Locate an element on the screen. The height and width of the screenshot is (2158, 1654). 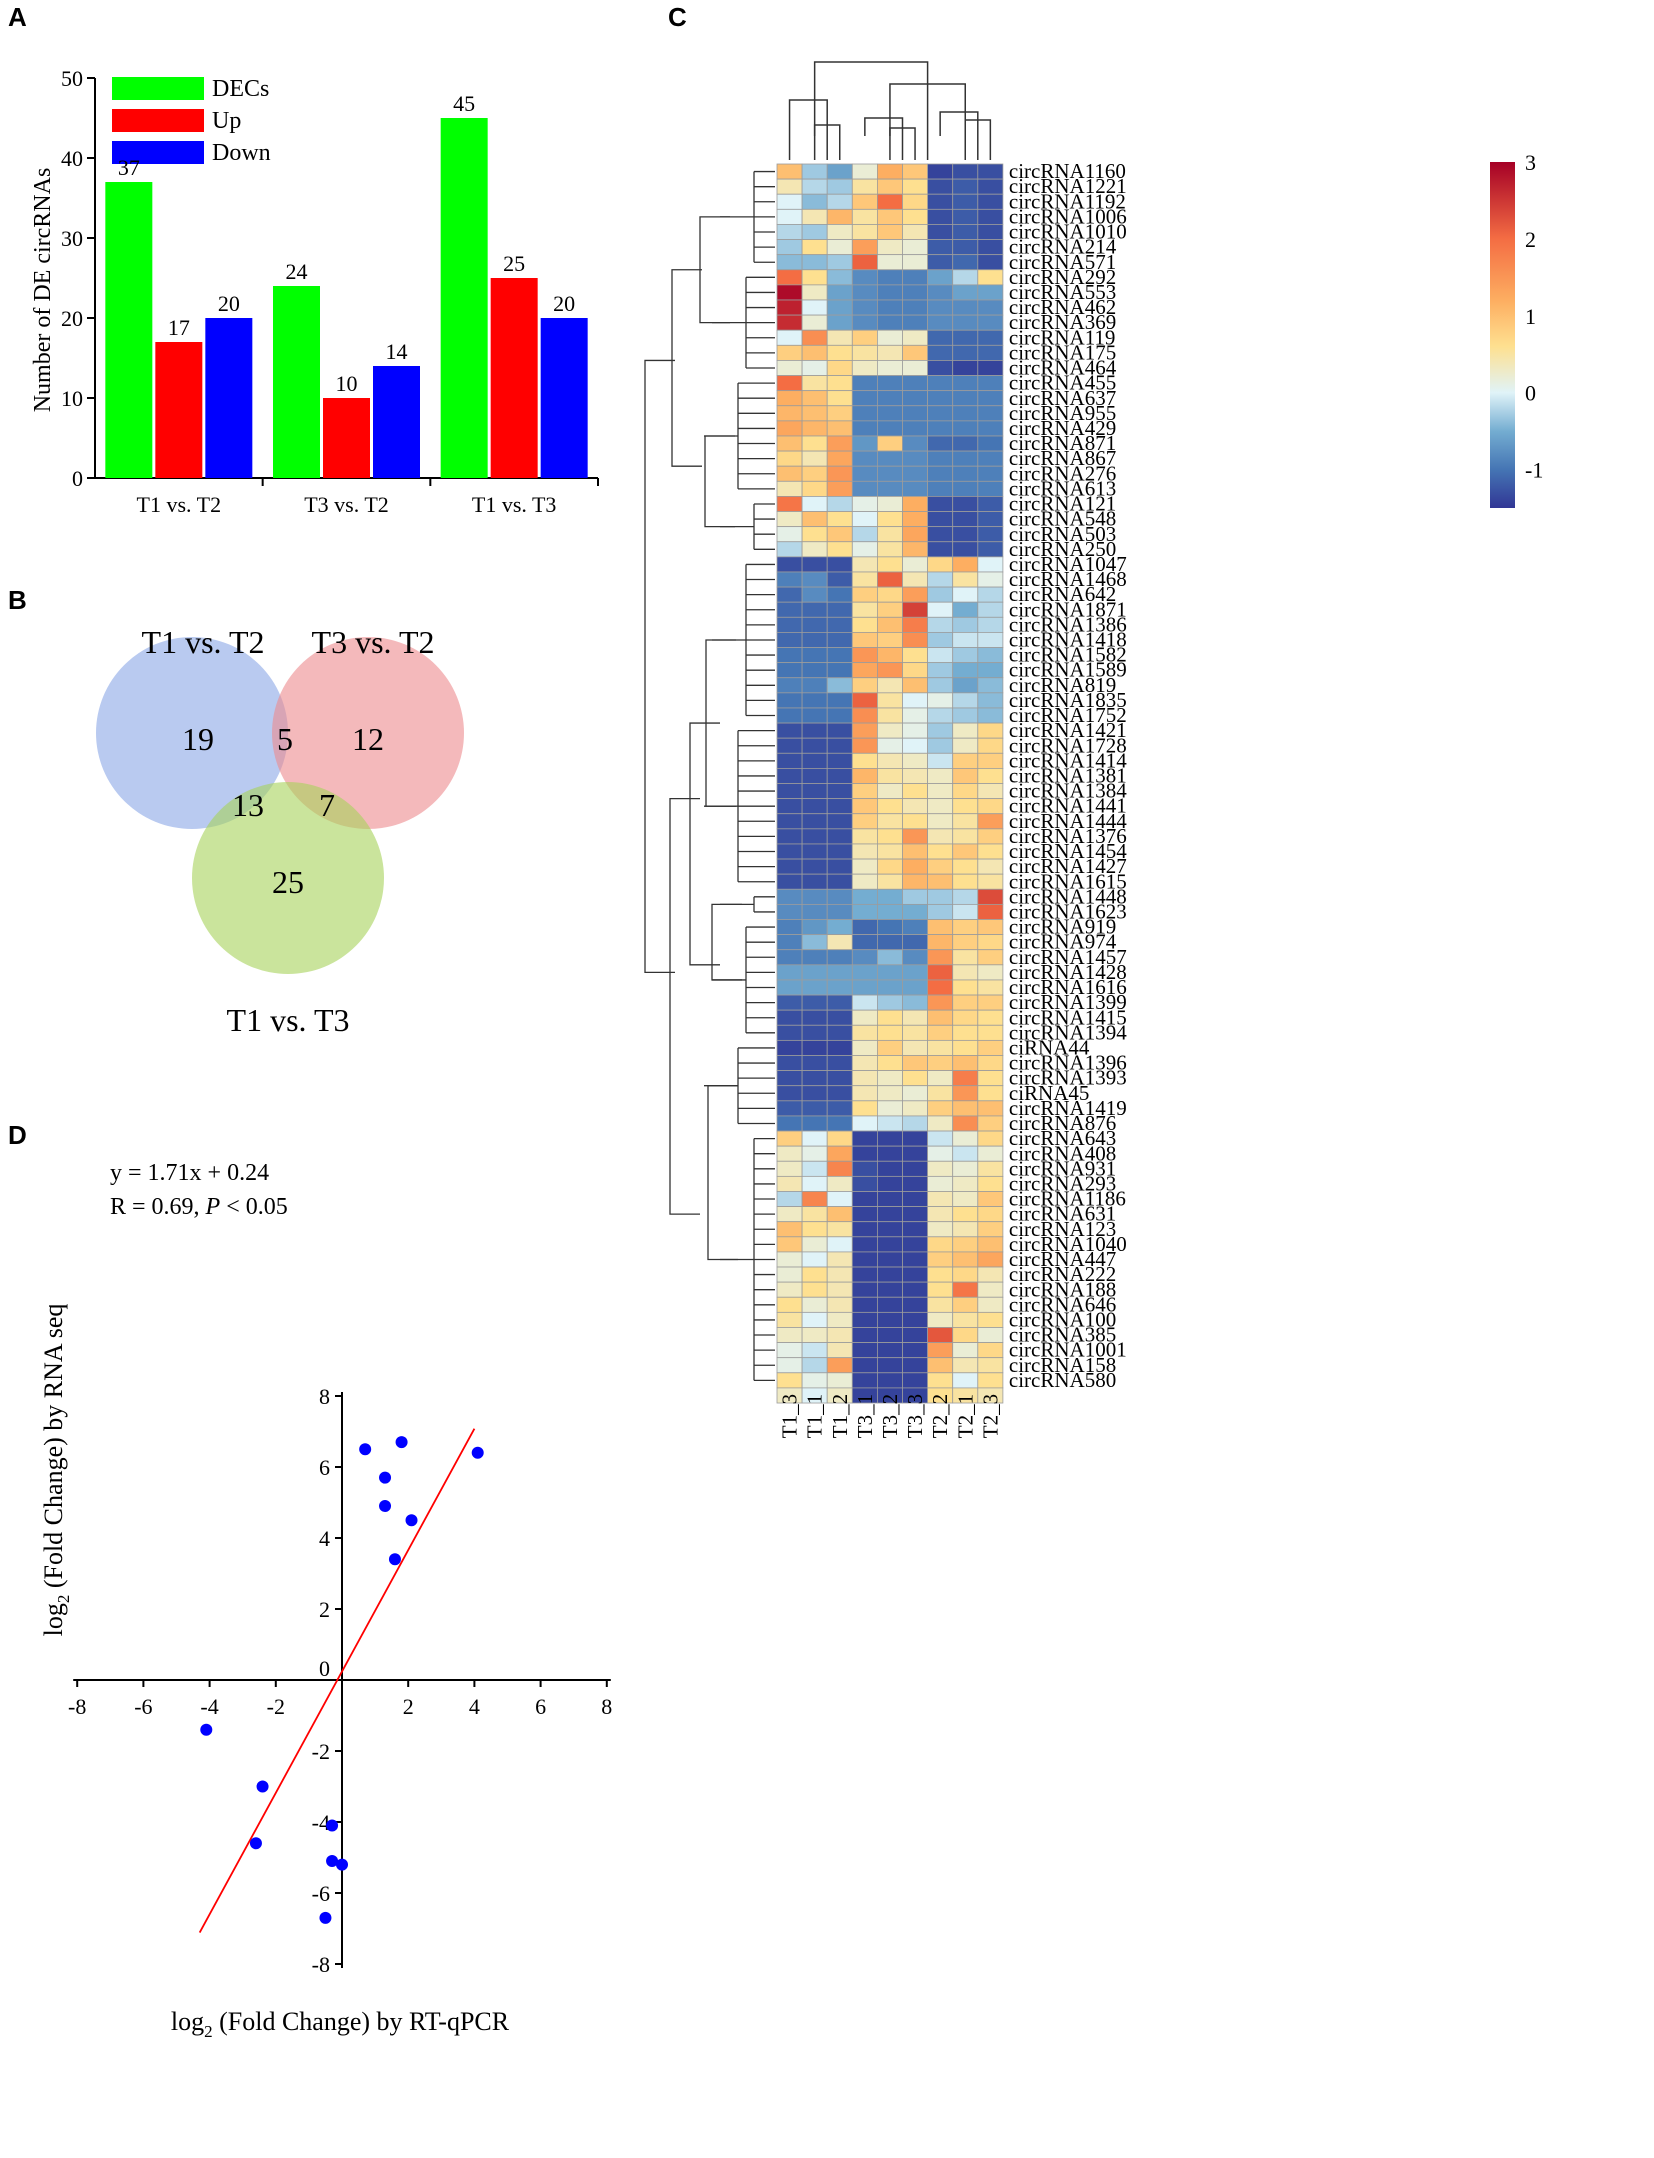
row-label: circRNA646 is located at coordinates (1062, 1304).